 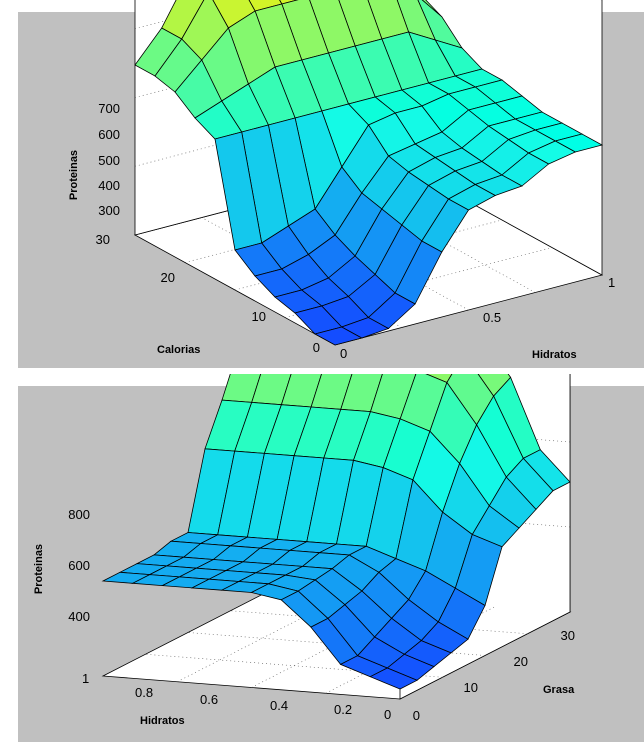 What do you see at coordinates (559, 690) in the screenshot?
I see `y-axis-label: Grasa` at bounding box center [559, 690].